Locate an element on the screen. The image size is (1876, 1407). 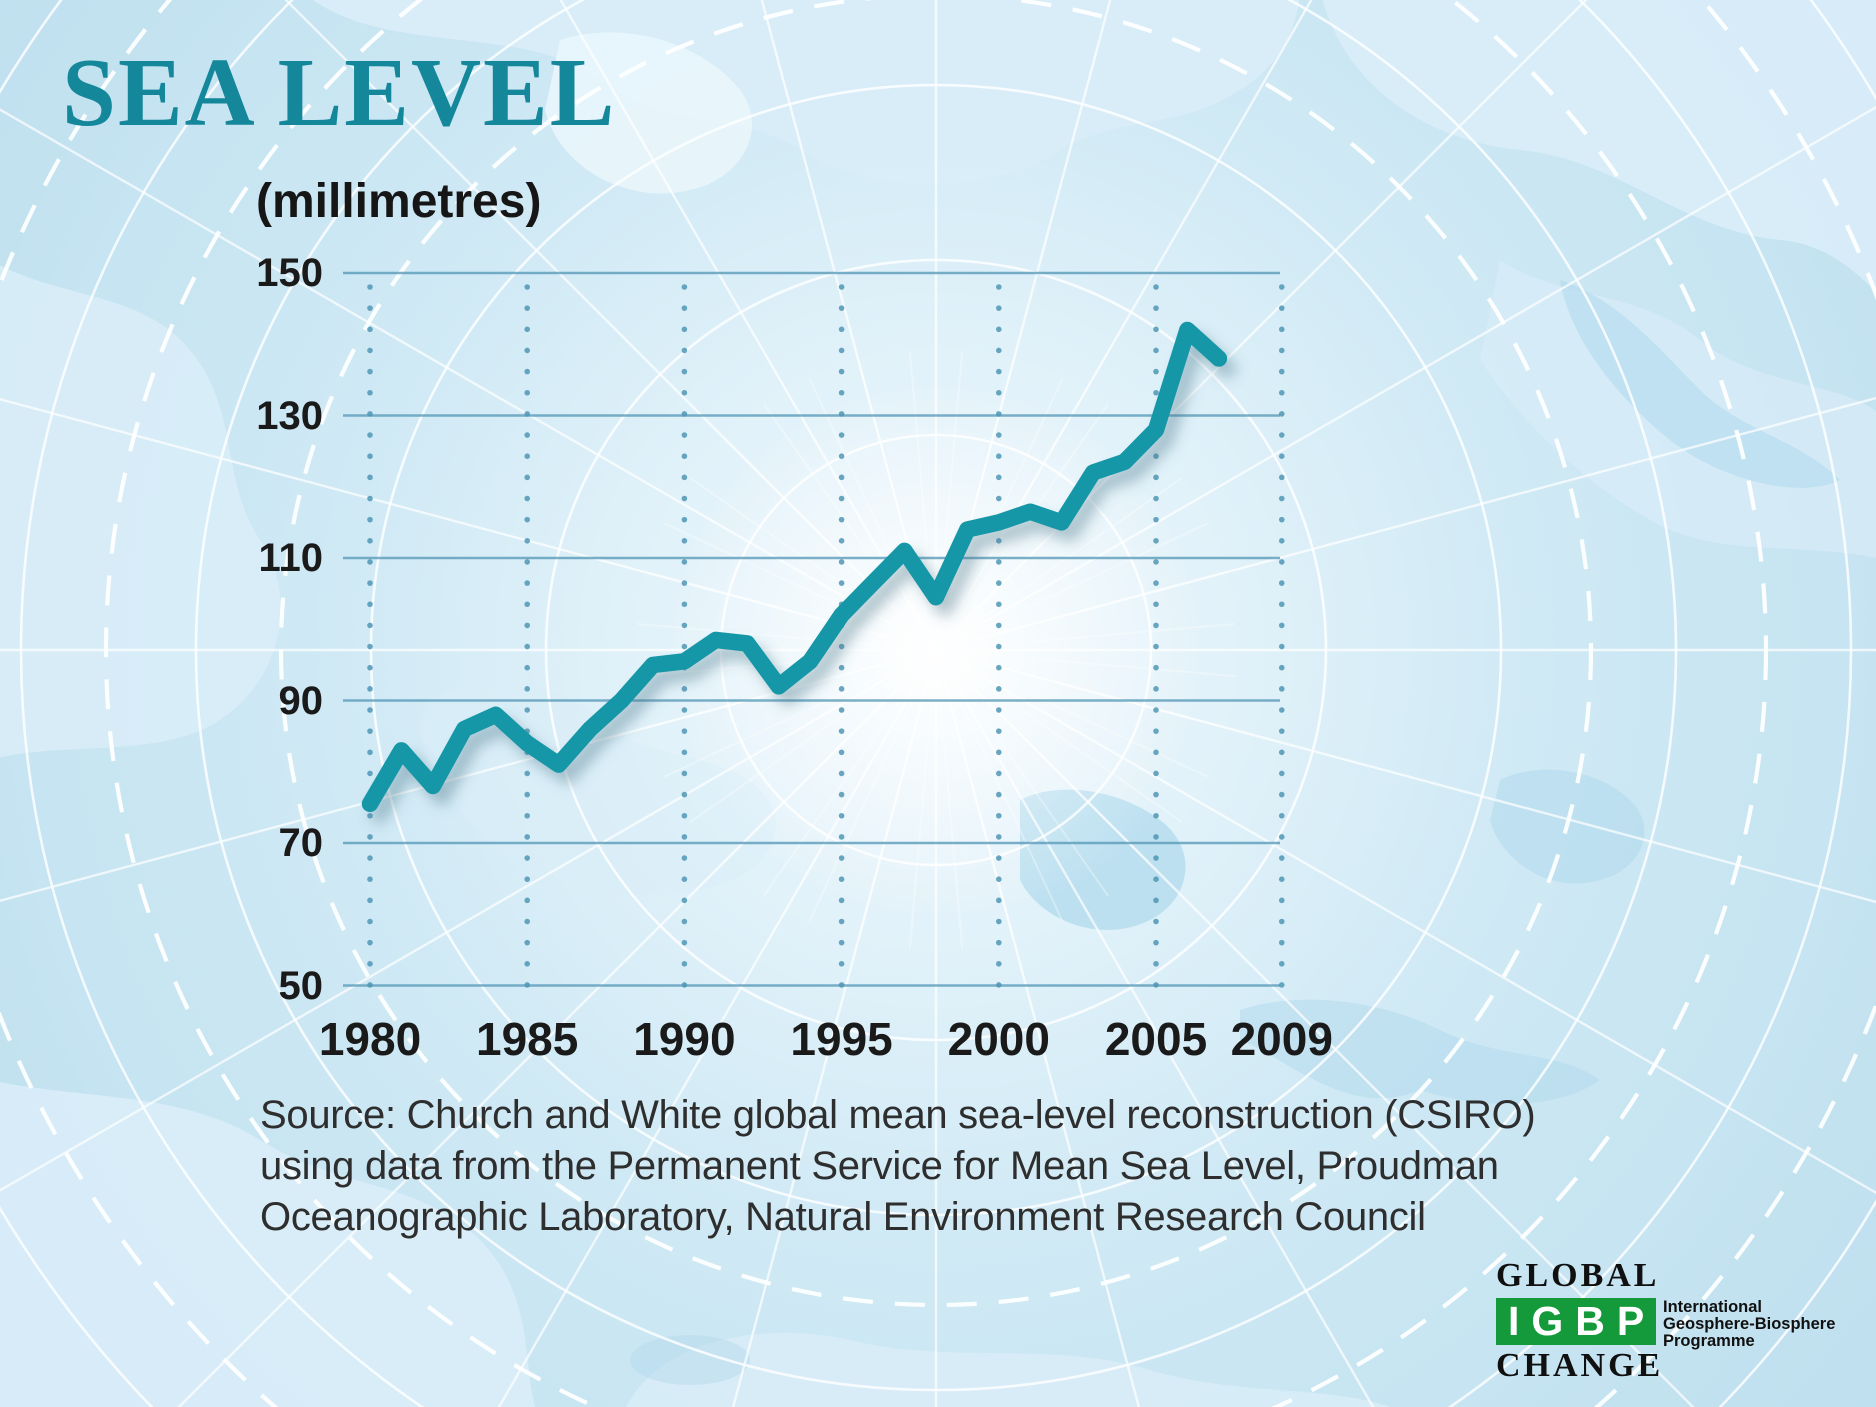
y-axis-label-110: 110 is located at coordinates (290, 558).